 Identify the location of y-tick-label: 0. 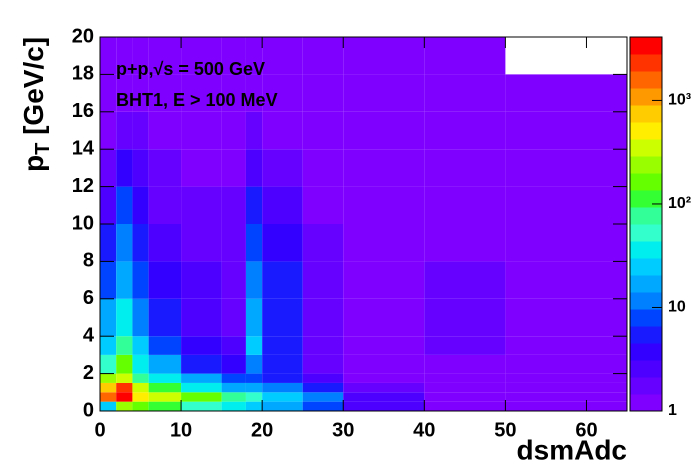
(88, 410).